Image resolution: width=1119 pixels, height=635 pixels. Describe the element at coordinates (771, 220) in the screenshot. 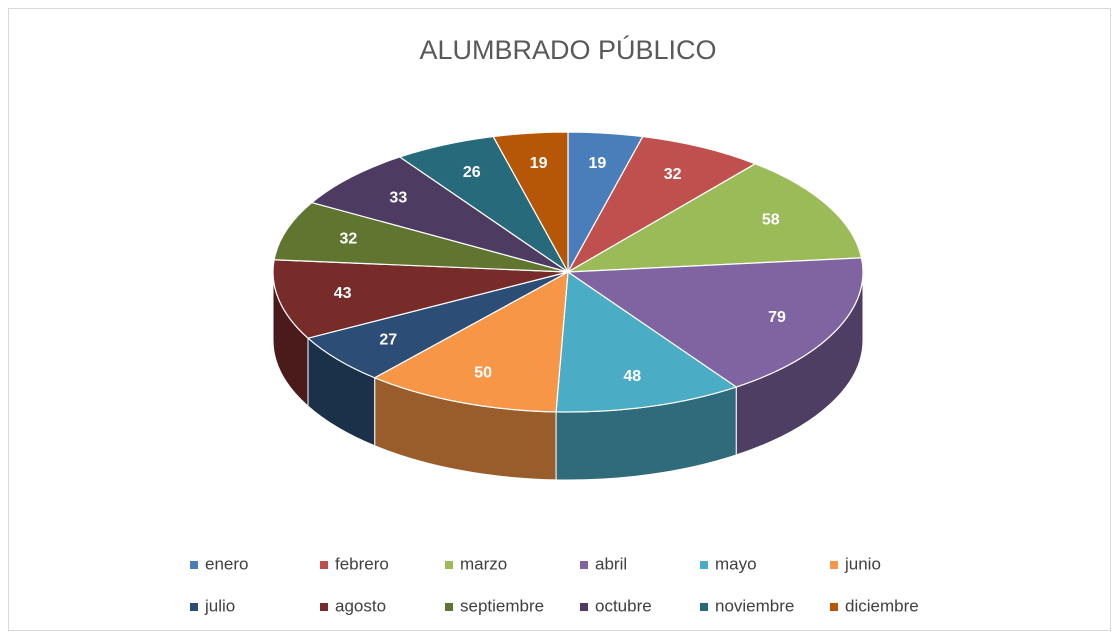

I see `data-label: 58` at that location.